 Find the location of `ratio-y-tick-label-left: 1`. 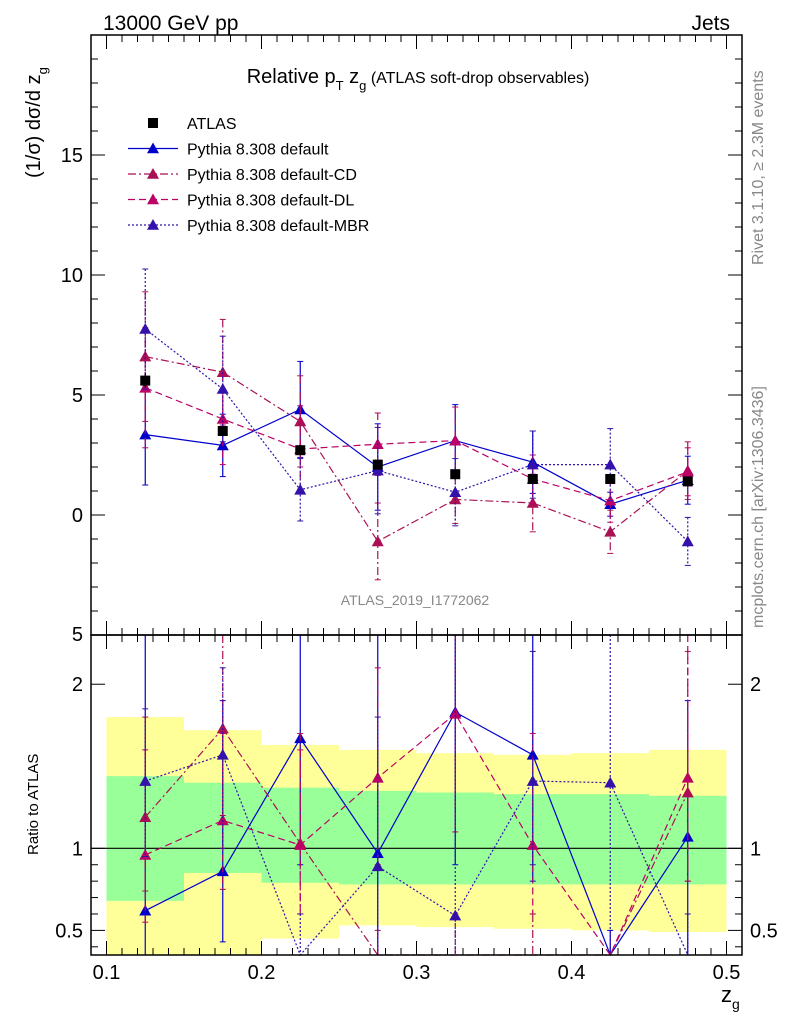

ratio-y-tick-label-left: 1 is located at coordinates (77, 849).